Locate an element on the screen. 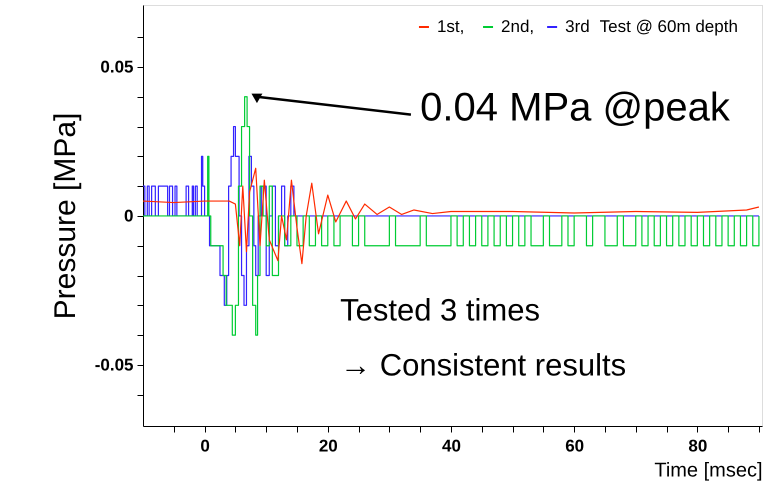  x-tick-label: 80 is located at coordinates (698, 446).